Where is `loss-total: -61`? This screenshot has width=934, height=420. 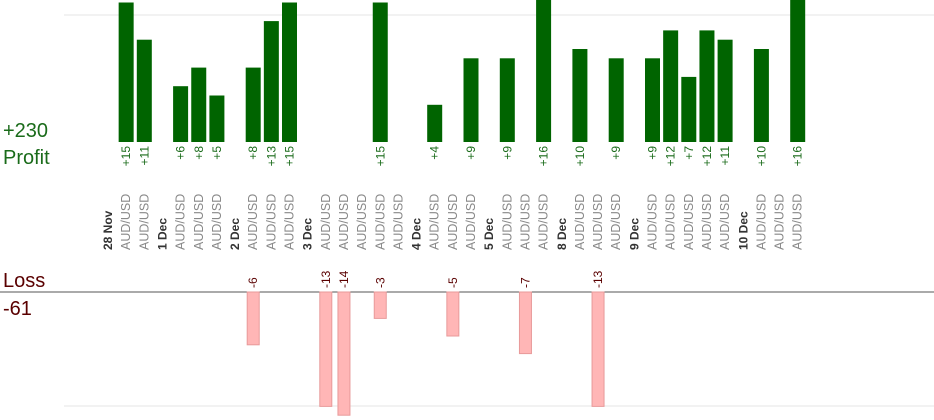
loss-total: -61 is located at coordinates (17, 309).